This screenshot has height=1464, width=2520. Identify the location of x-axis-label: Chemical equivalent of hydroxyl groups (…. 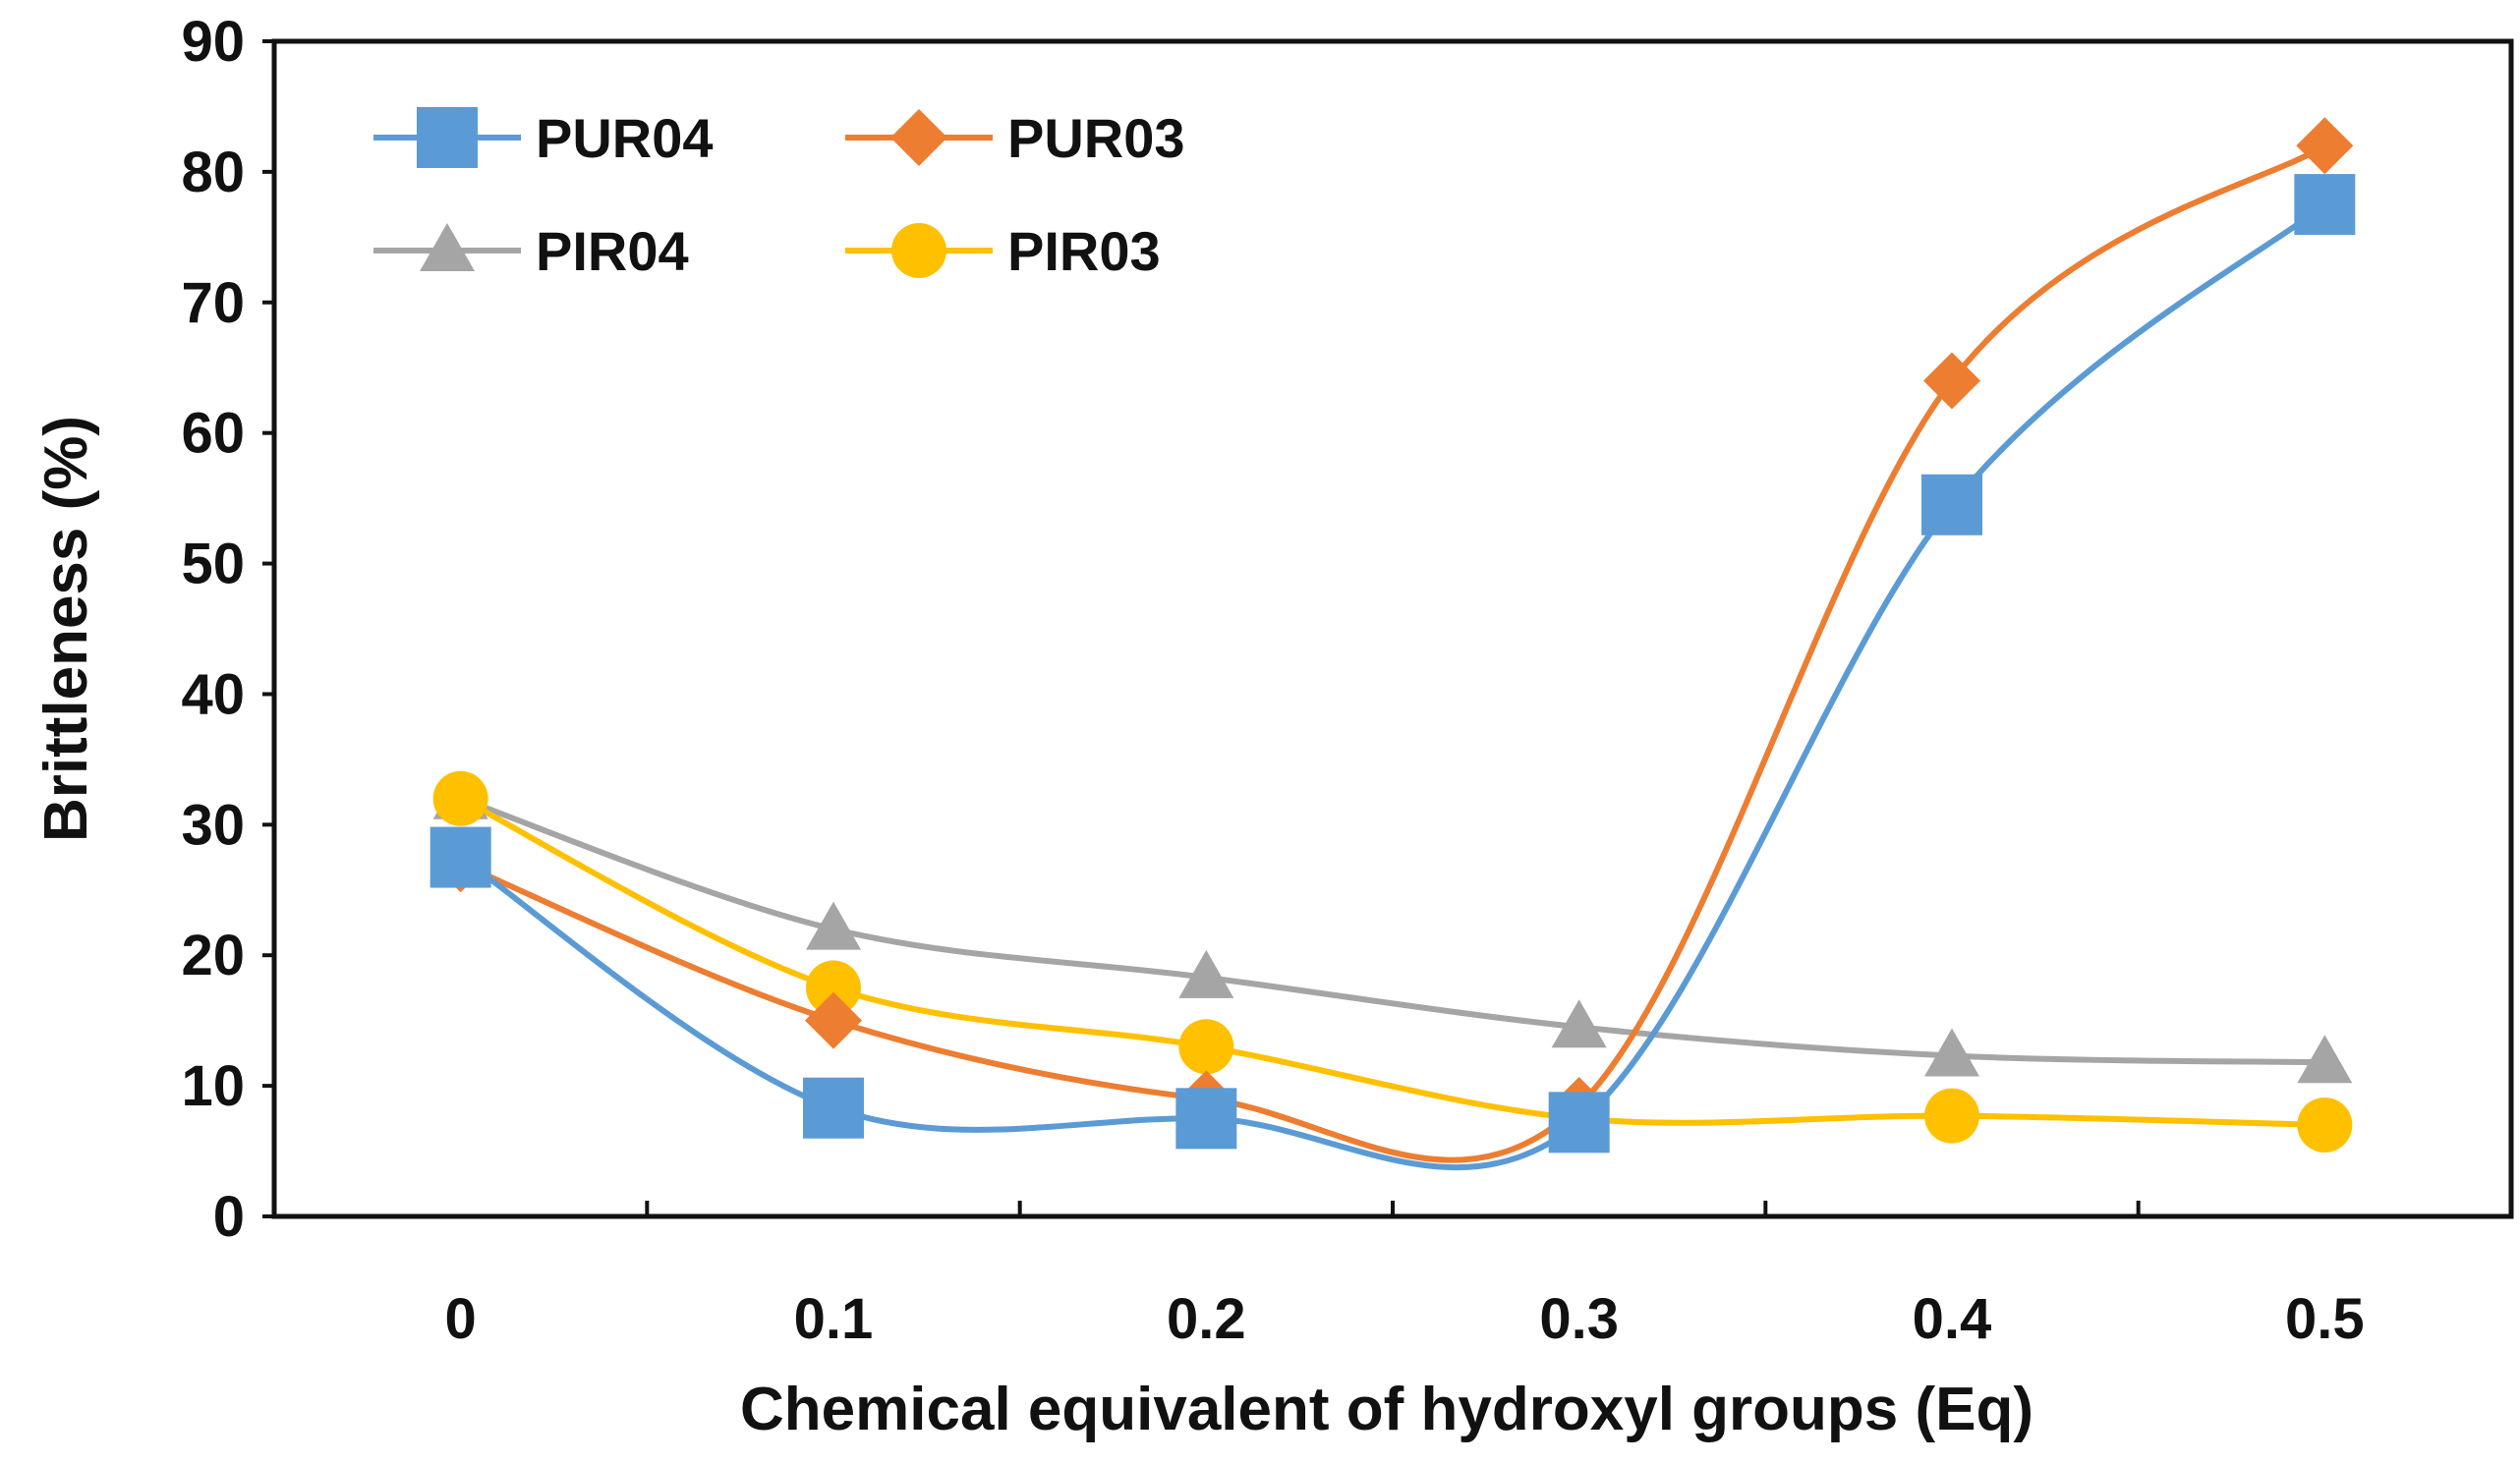
(1386, 1410).